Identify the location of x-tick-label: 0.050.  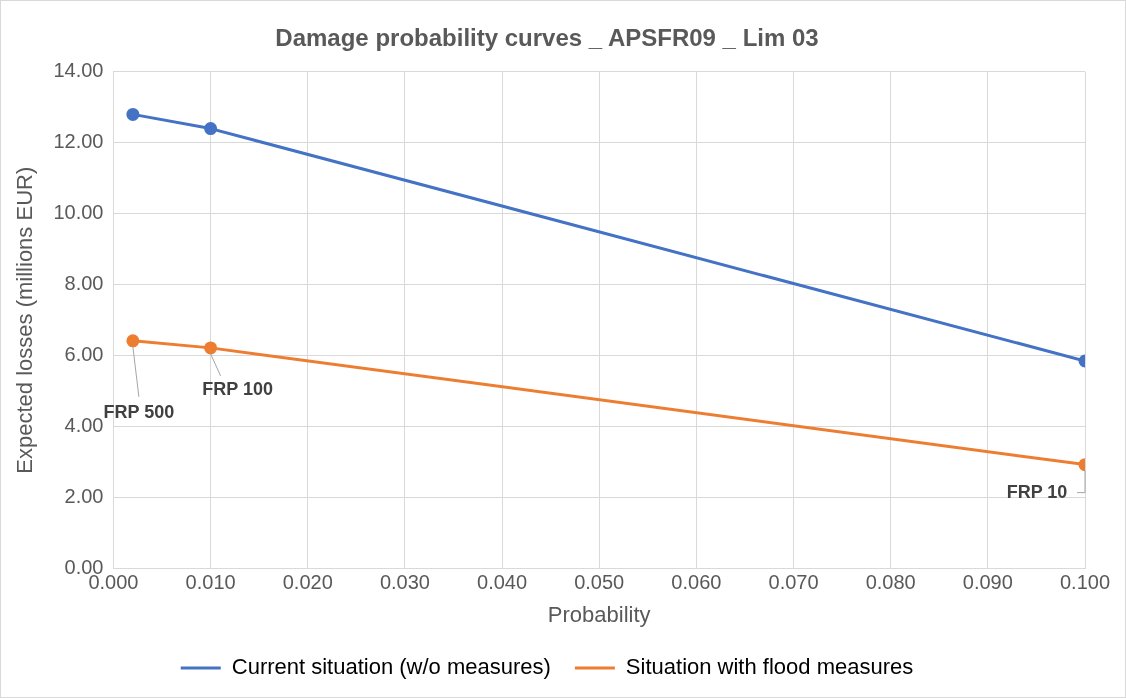
(599, 582).